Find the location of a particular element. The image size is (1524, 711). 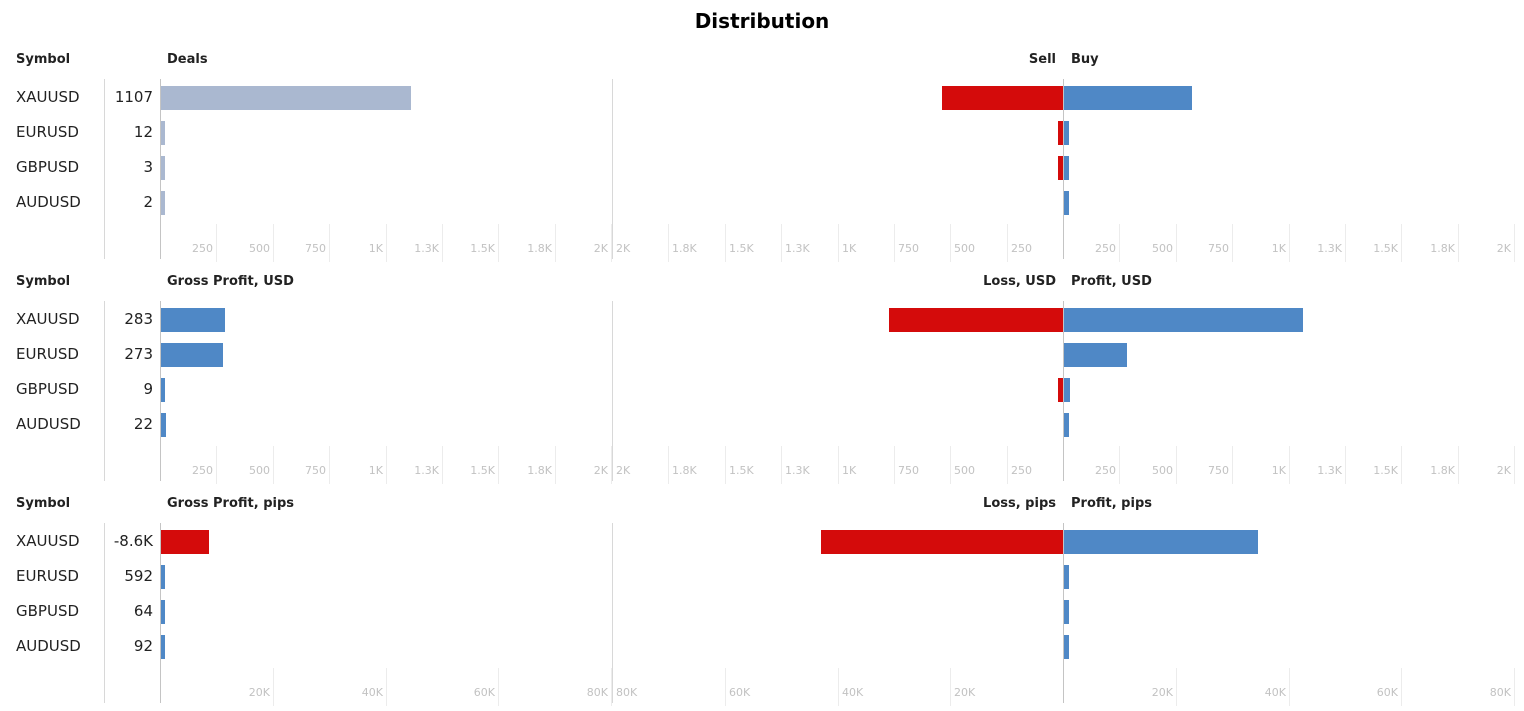

left-series-header: Deals is located at coordinates (187, 59).